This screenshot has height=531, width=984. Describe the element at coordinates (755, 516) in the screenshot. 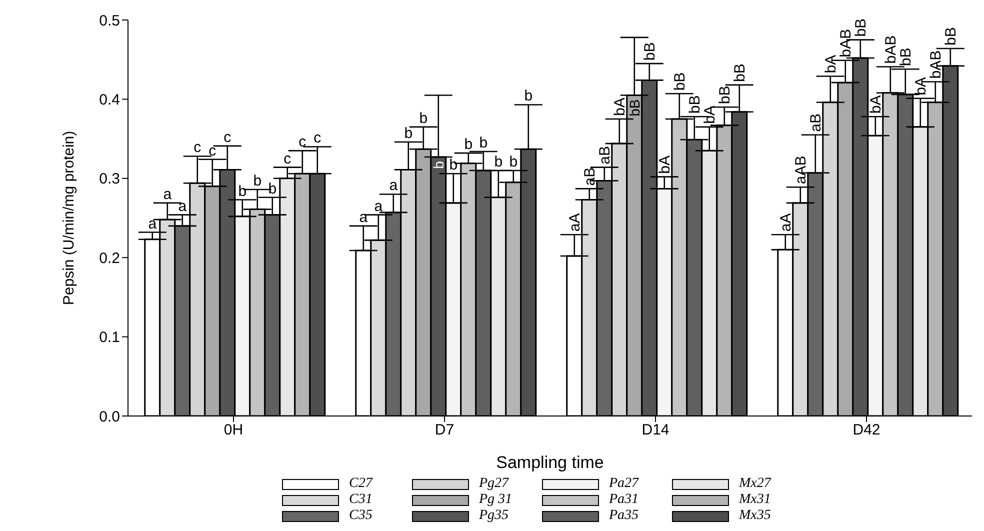

I see `legend-label: Mx35` at that location.